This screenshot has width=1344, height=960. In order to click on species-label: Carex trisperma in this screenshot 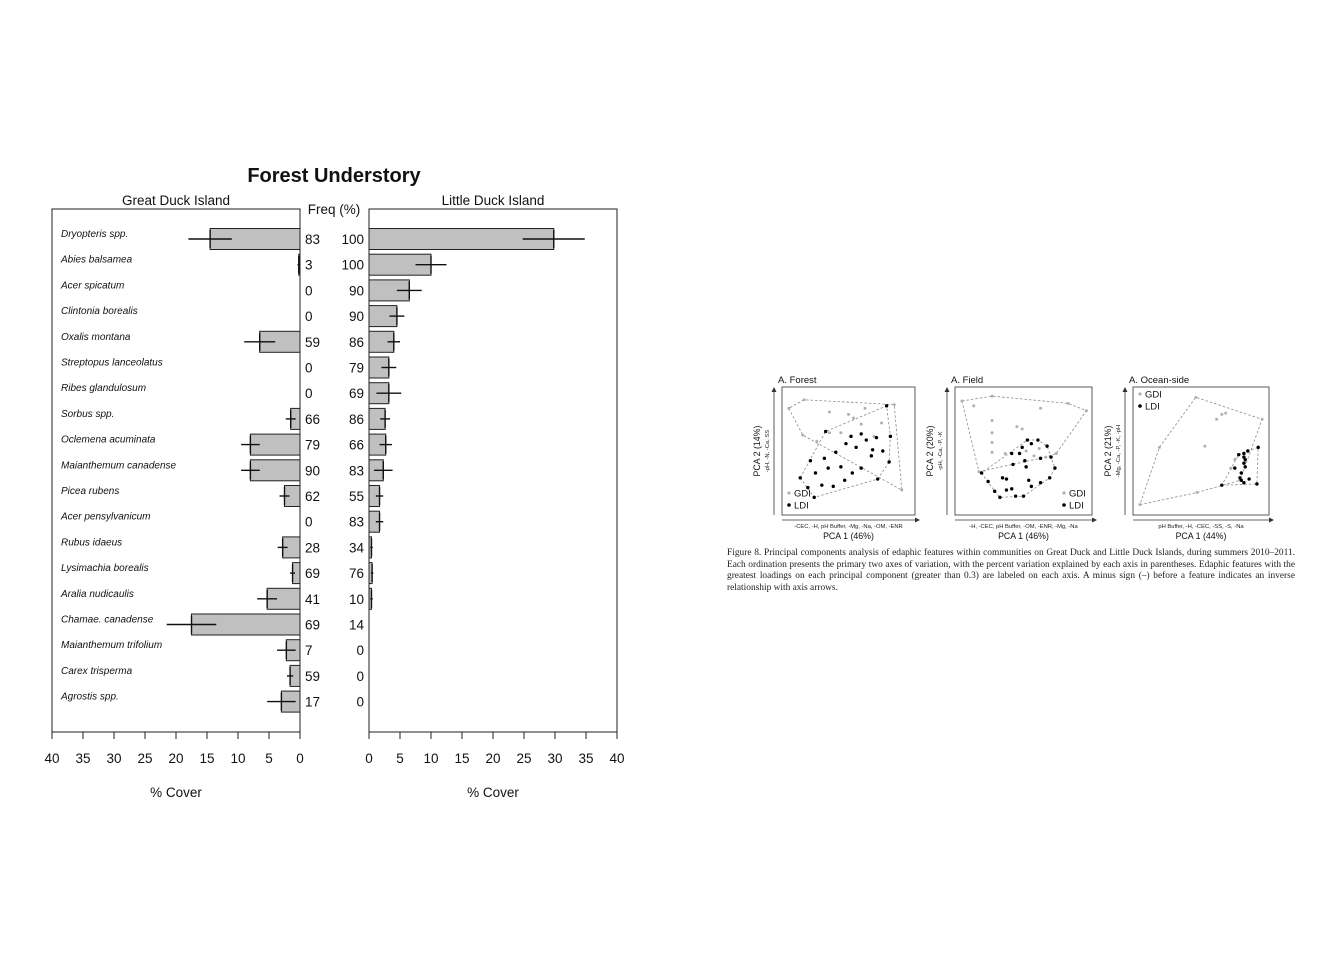, I will do `click(97, 671)`.